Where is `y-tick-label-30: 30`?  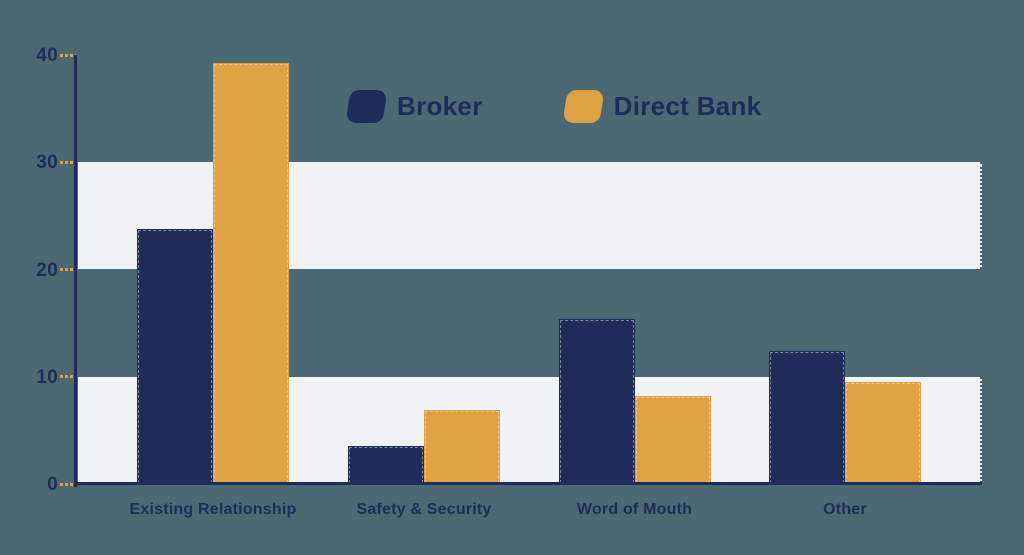
y-tick-label-30: 30 is located at coordinates (47, 163).